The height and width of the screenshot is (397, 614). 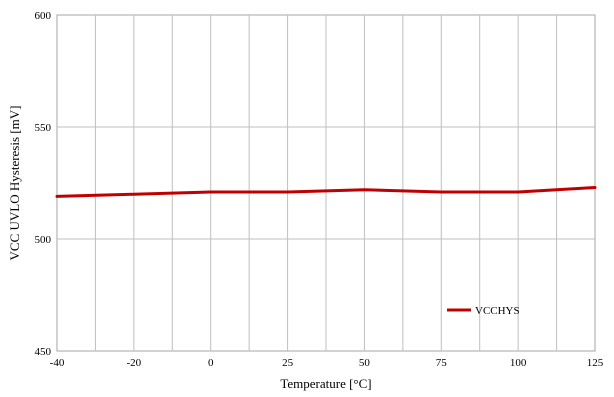 What do you see at coordinates (325, 383) in the screenshot?
I see `x-axis-title: Temperature [°C]` at bounding box center [325, 383].